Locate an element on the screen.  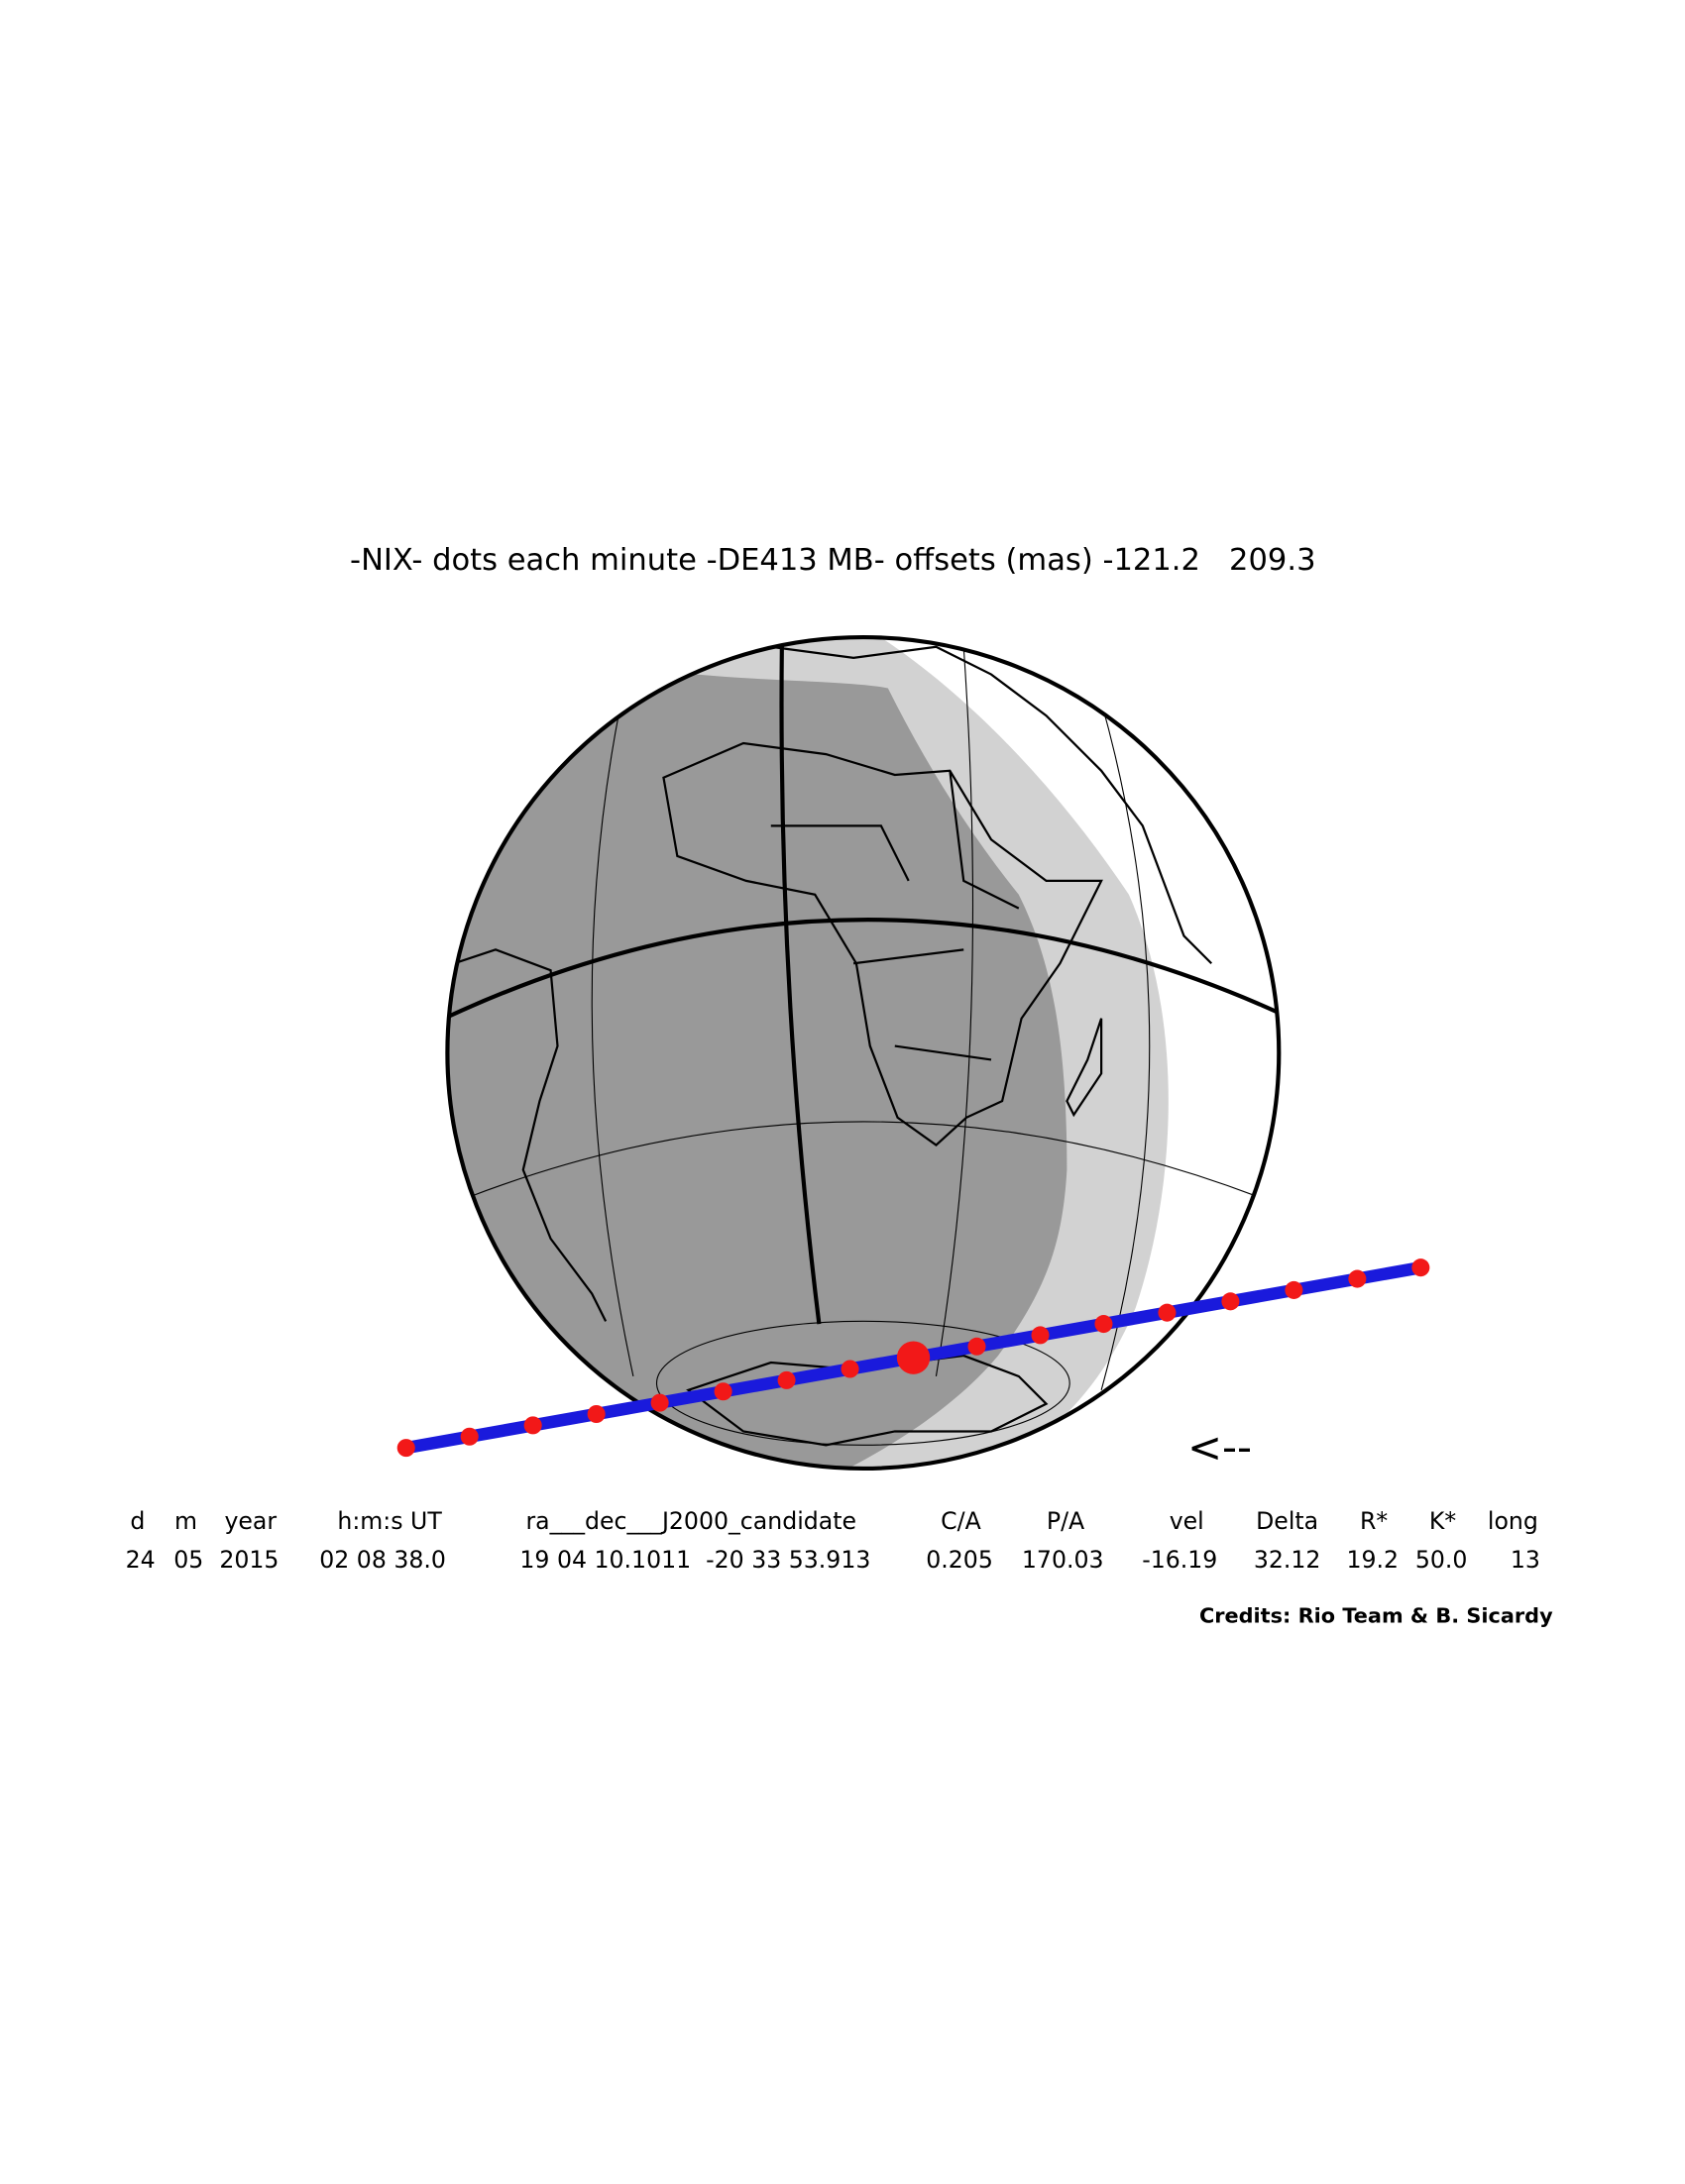
table-value: 19 04 10.1011 -20 33 53.913 is located at coordinates (694, 1560).